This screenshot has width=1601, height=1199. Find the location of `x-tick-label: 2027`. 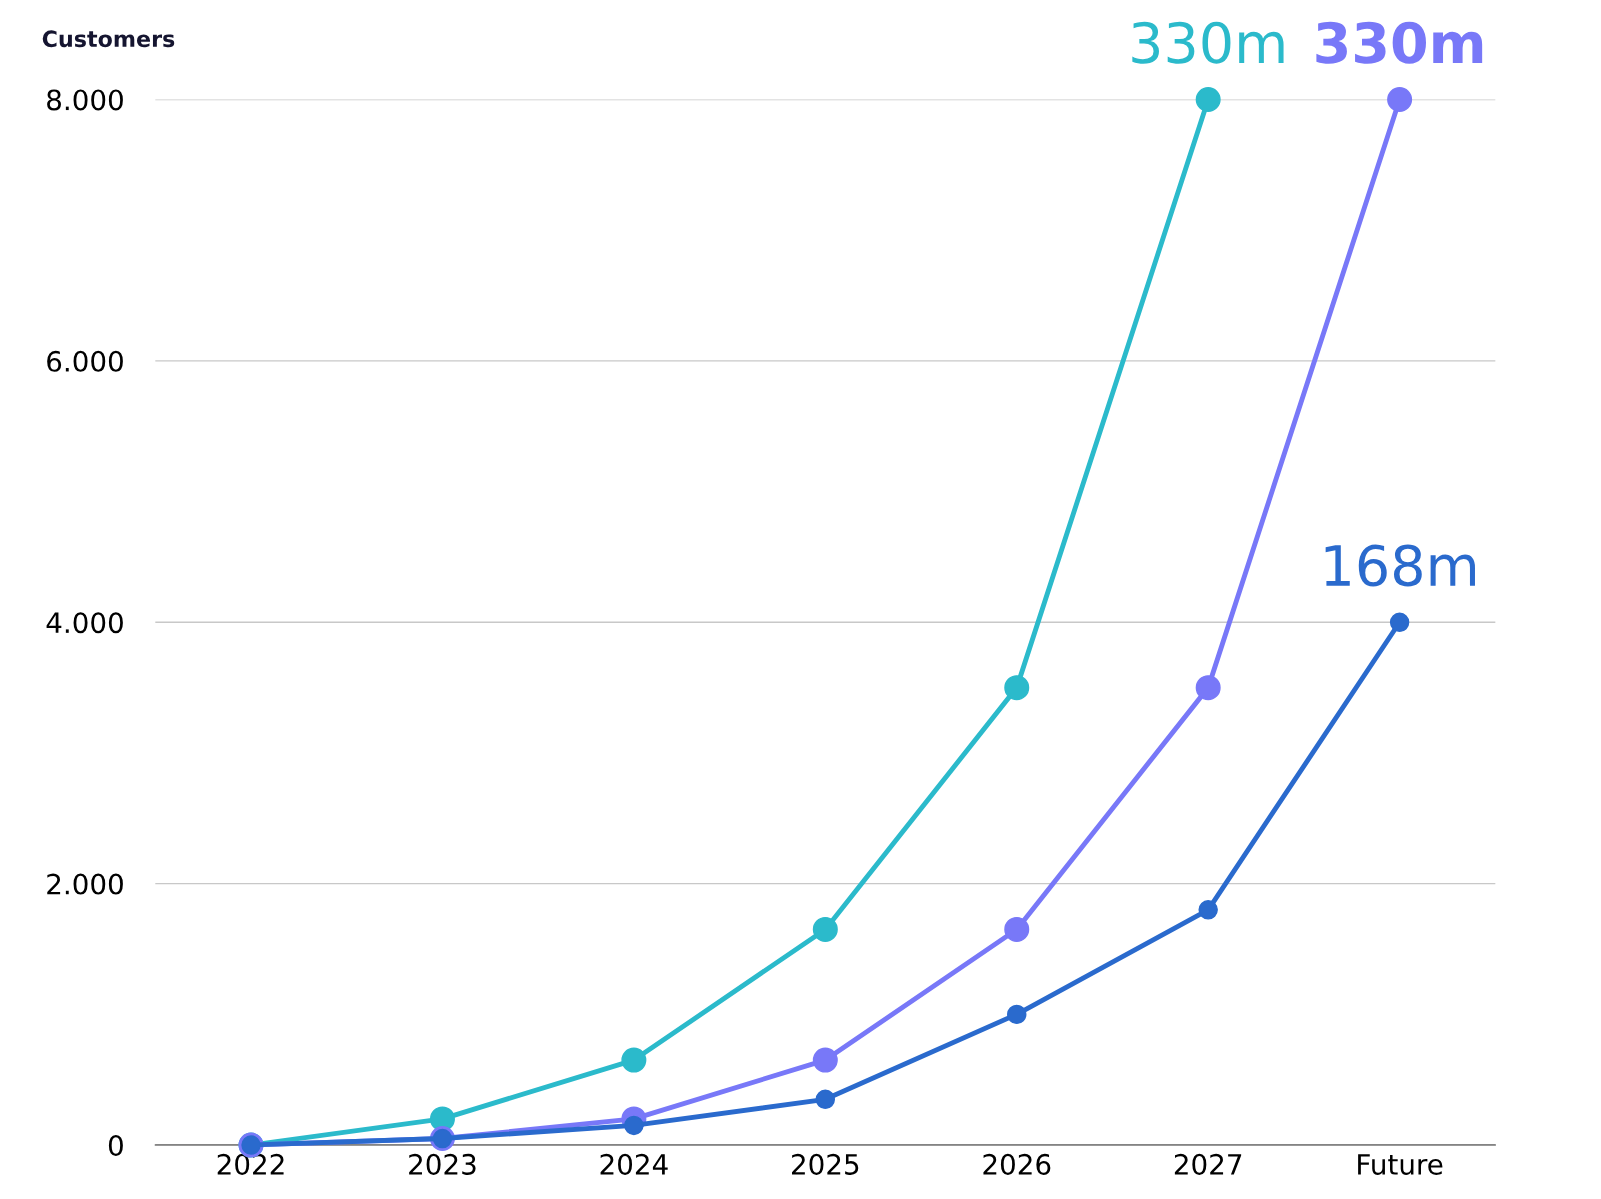

x-tick-label: 2027 is located at coordinates (1208, 1164).